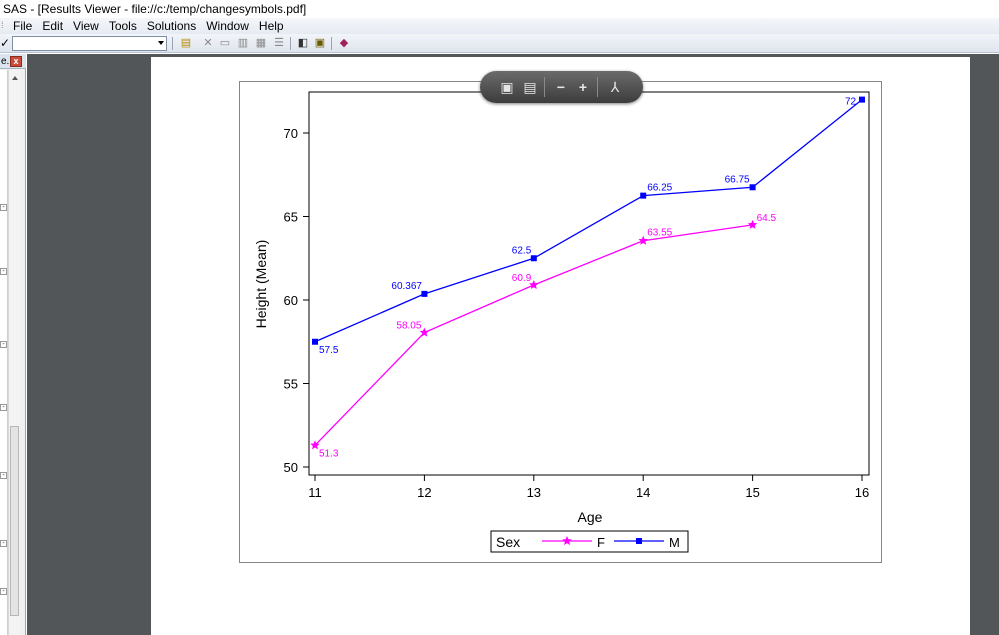  What do you see at coordinates (15, 78) in the screenshot?
I see `scroll-up-icon` at bounding box center [15, 78].